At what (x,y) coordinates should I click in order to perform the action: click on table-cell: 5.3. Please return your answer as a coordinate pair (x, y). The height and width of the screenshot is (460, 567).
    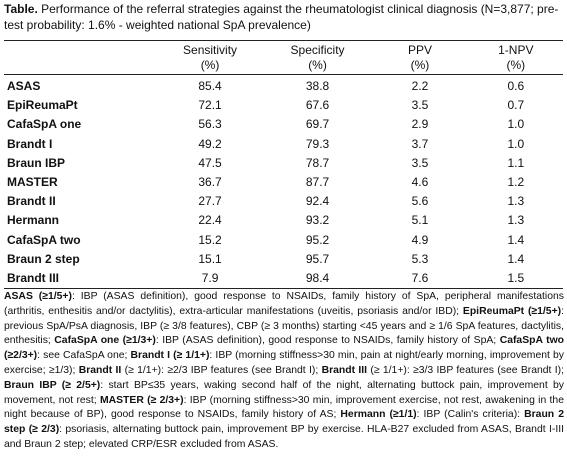
    Looking at the image, I should click on (420, 258).